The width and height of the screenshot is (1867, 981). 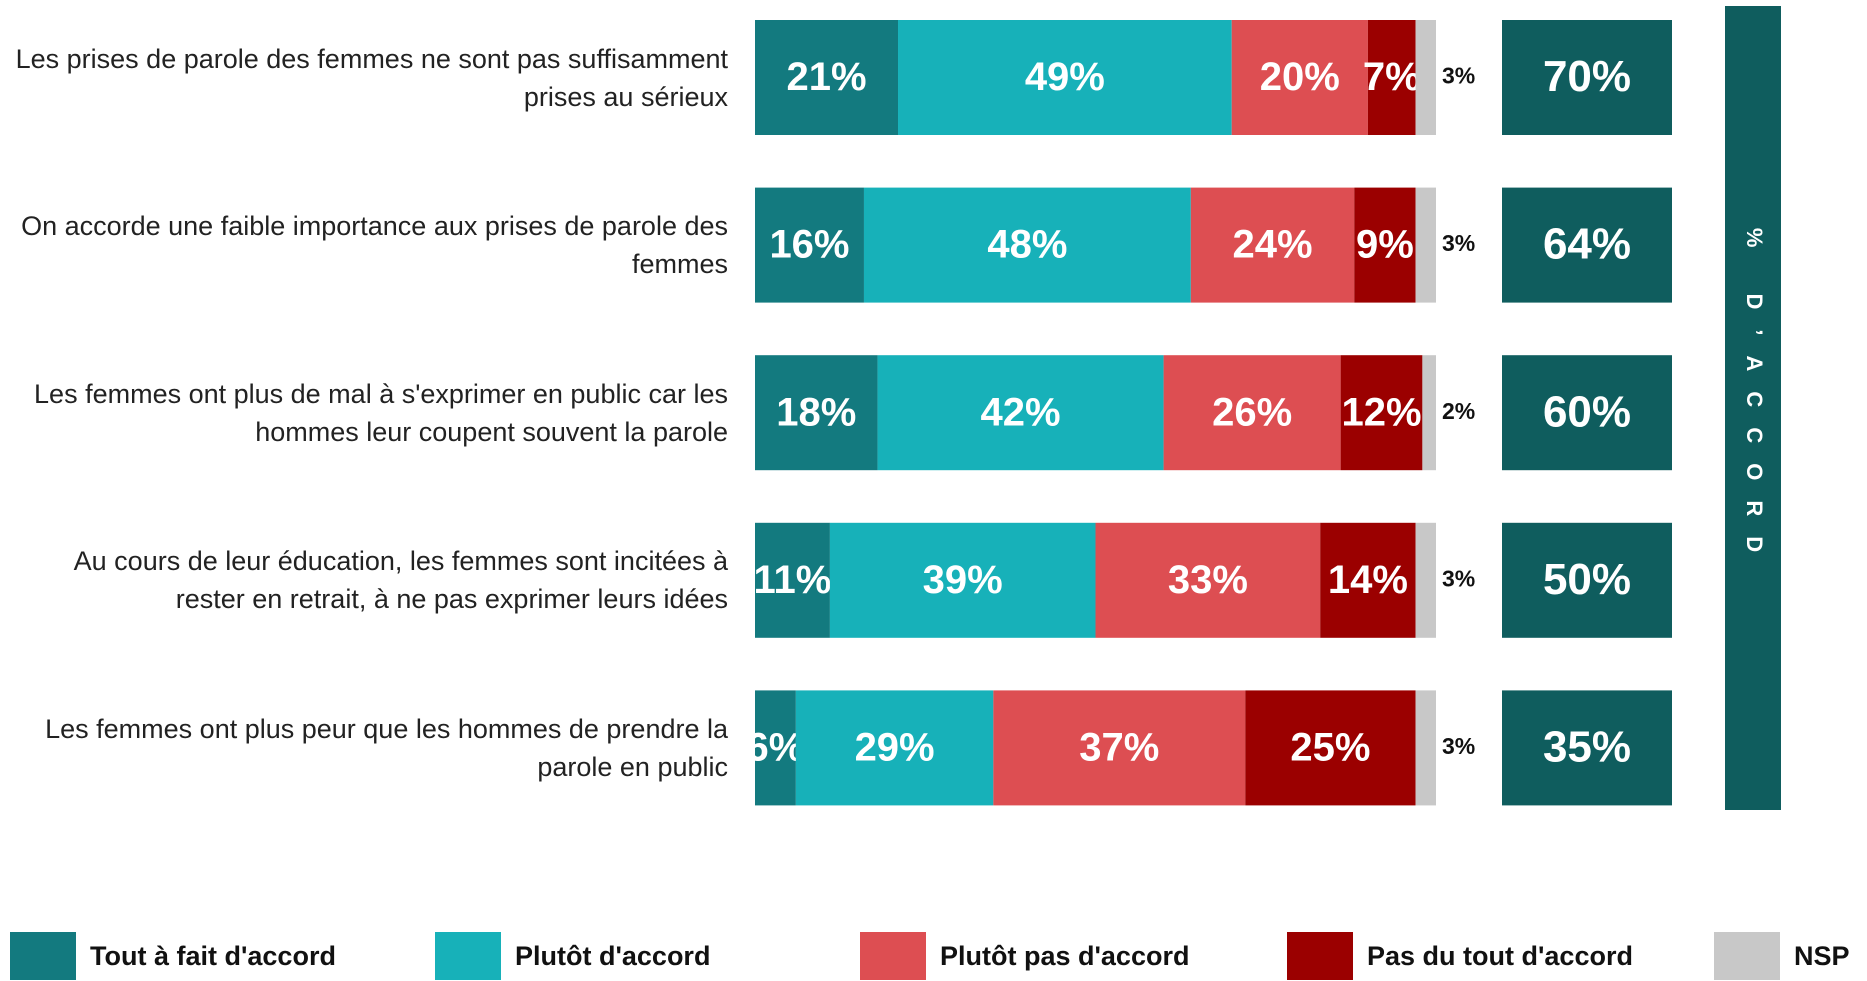 I want to click on total-label: 64%, so click(x=1587, y=244).